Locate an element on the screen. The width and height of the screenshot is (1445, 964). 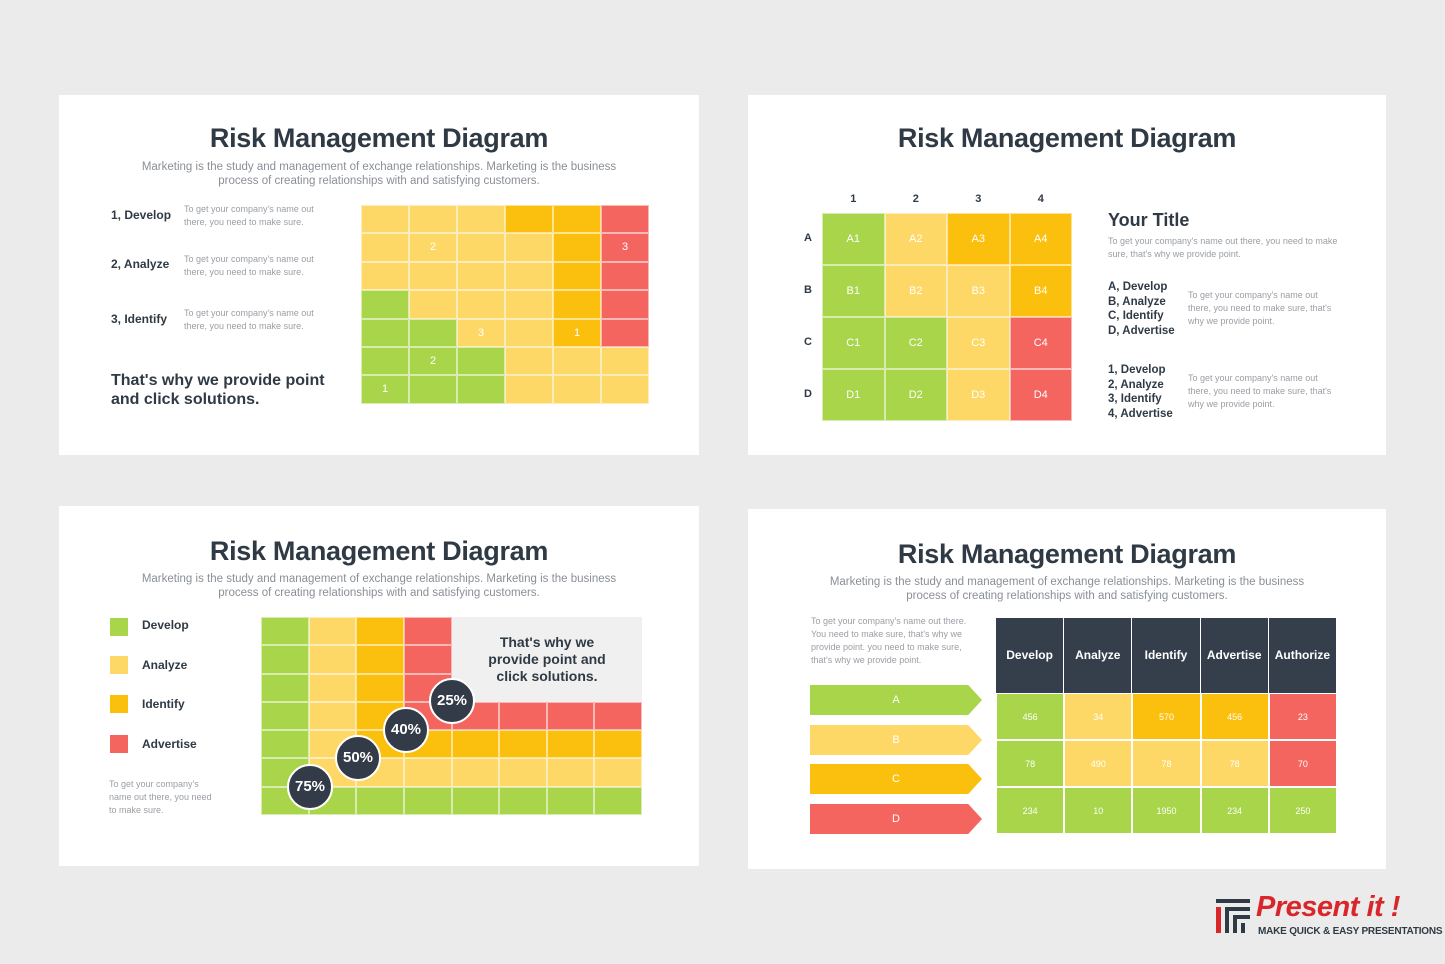
col-header: 1 is located at coordinates (853, 199).